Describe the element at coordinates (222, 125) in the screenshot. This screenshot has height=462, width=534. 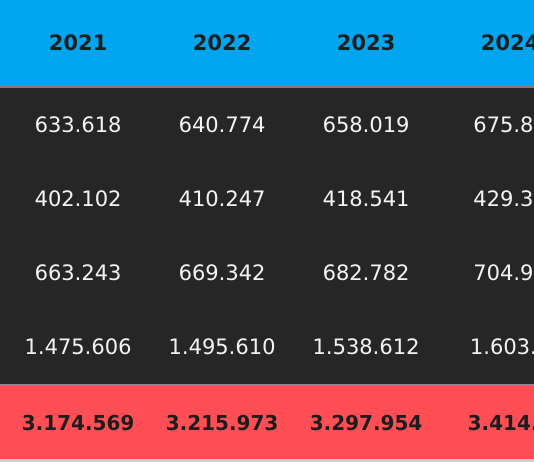
I see `table-cell: 640.774` at that location.